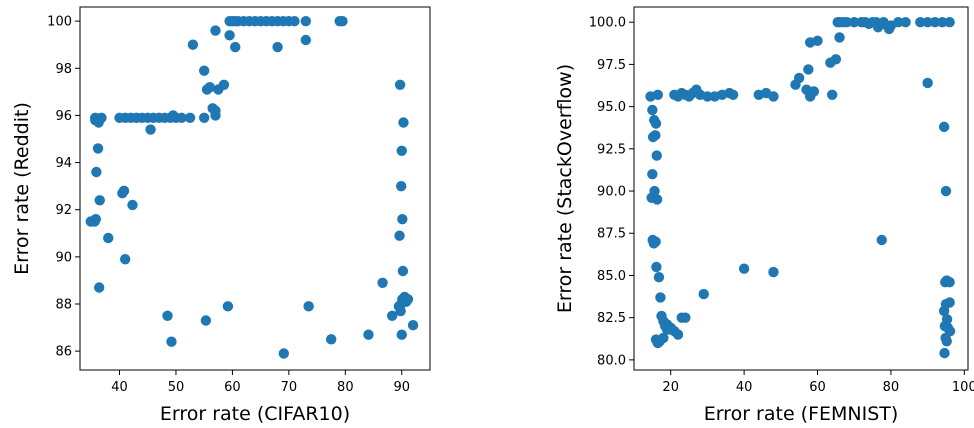 This screenshot has width=974, height=428. I want to click on x-axis: 20 40 60 80 100, so click(818, 382).